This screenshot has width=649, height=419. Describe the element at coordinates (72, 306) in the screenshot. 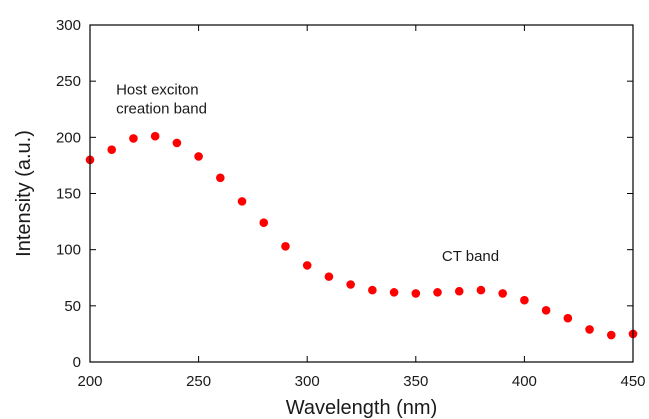

I see `y-tick-label: 50` at that location.